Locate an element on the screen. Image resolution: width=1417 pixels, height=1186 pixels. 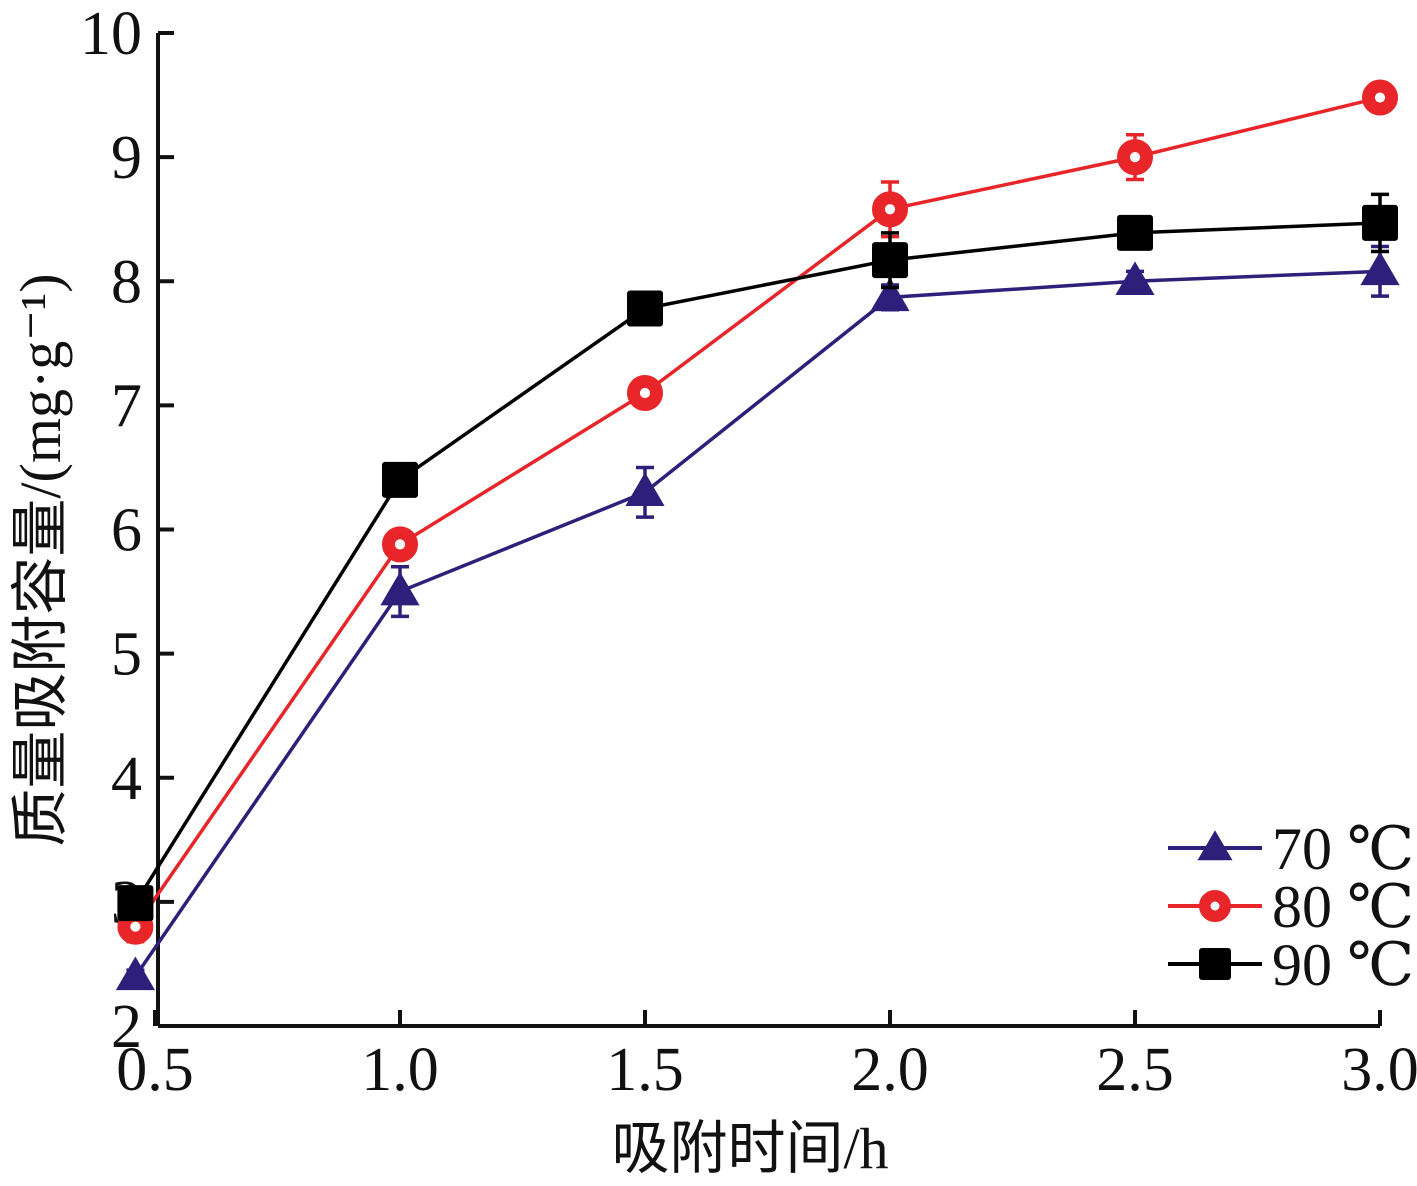
y-tick-label: 7 is located at coordinates (126, 406).